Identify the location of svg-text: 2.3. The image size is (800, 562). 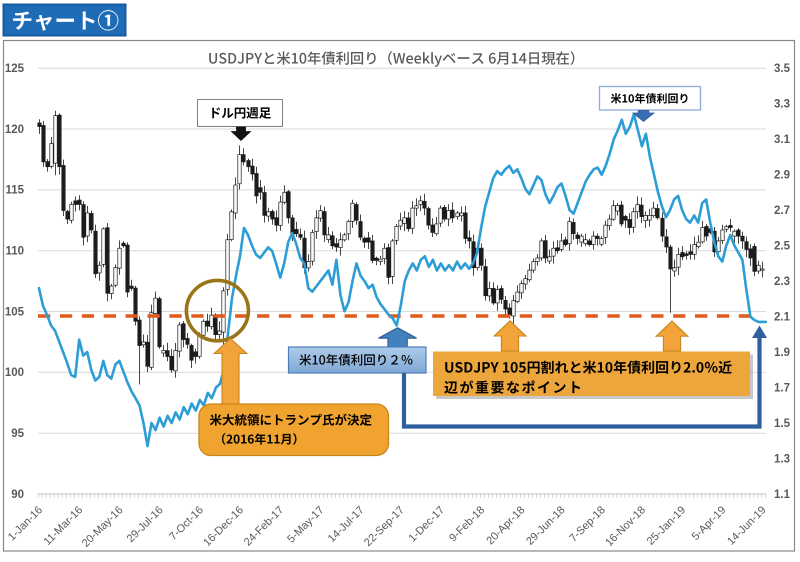
(782, 282).